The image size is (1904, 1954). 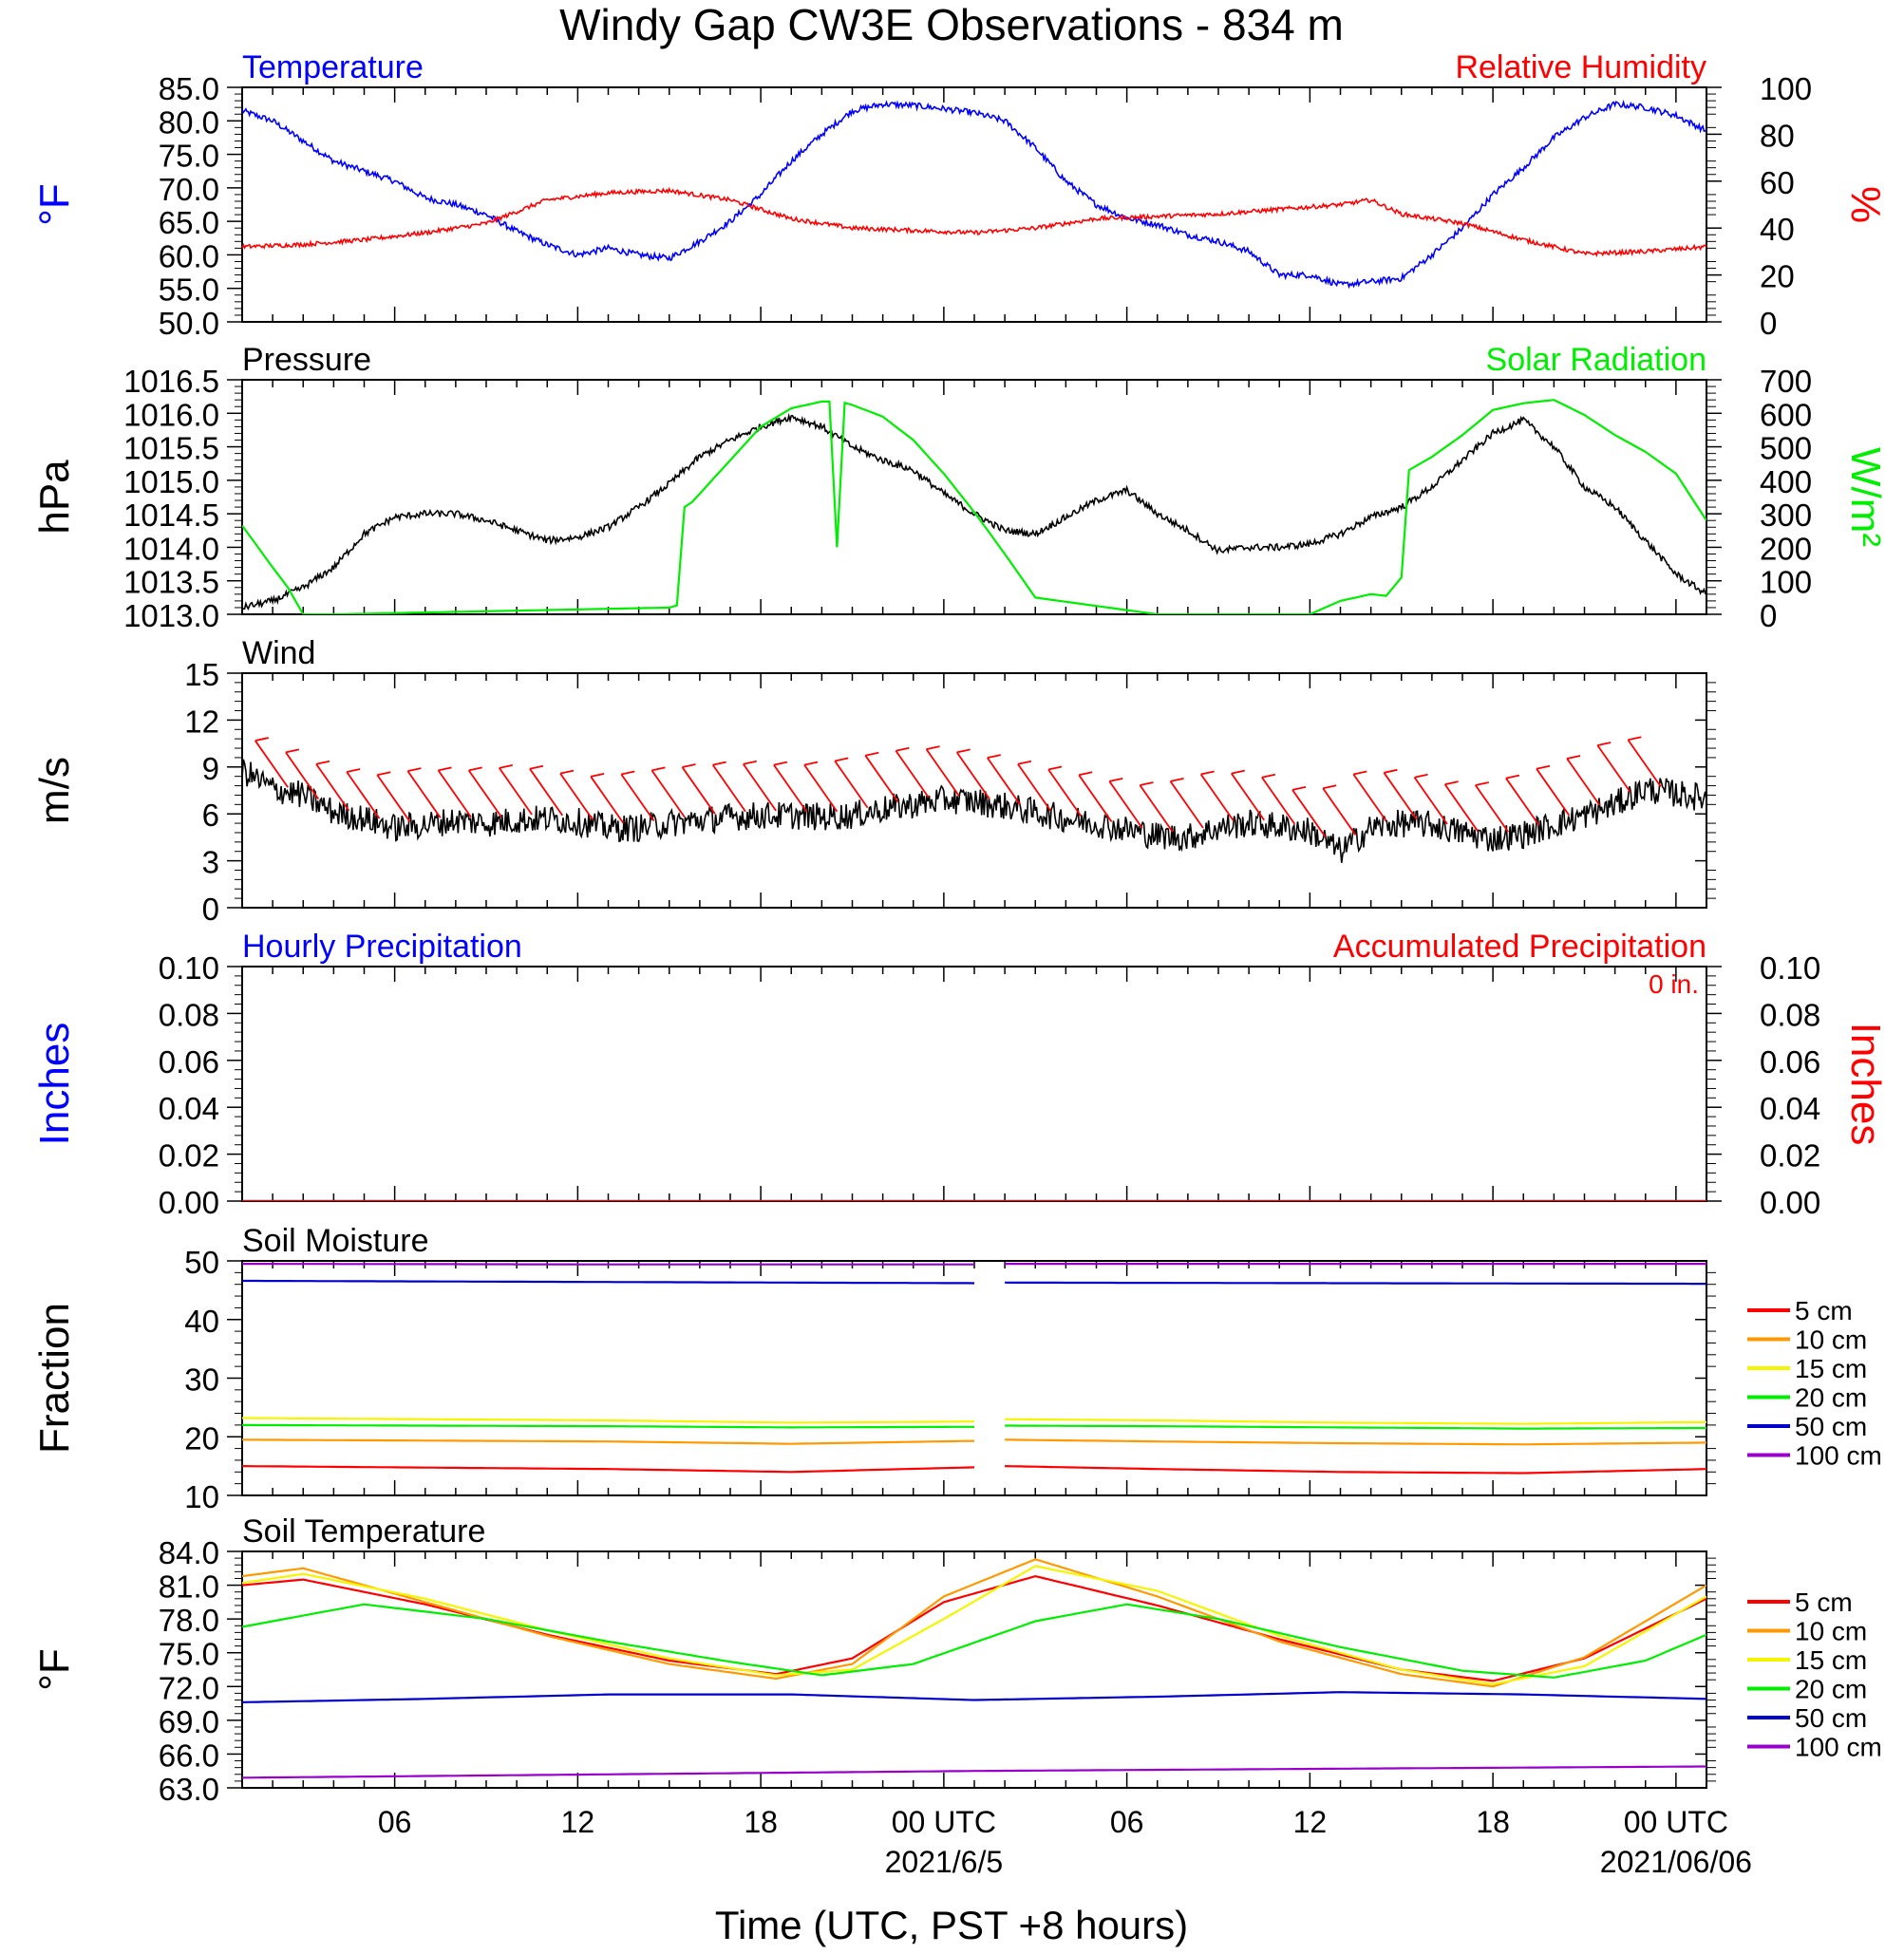 I want to click on legend-label: 10 cm, so click(x=1831, y=1340).